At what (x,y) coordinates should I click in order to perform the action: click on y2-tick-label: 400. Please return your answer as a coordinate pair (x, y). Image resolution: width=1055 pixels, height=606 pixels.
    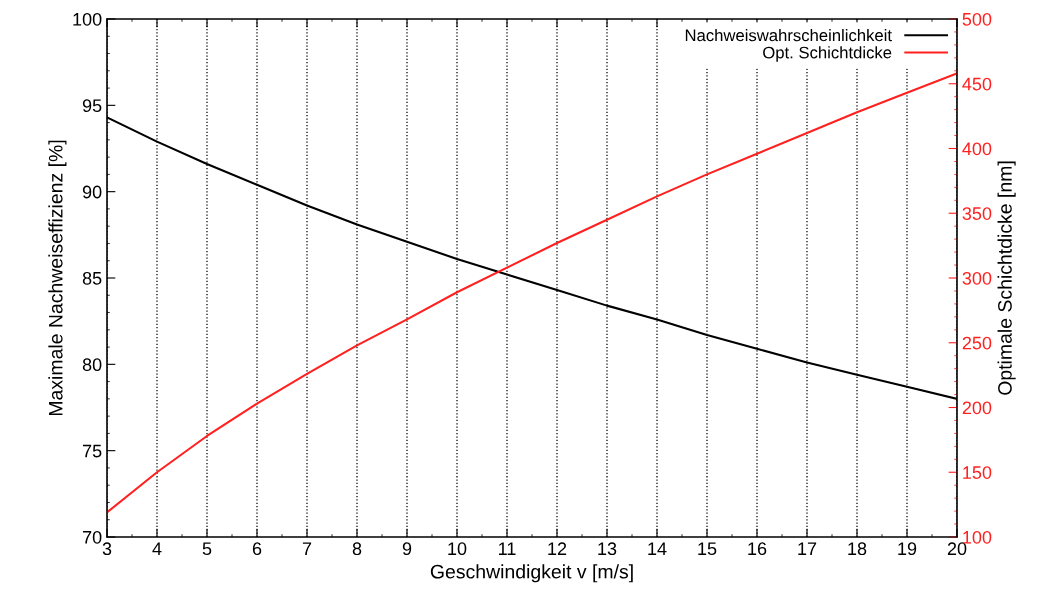
    Looking at the image, I should click on (977, 149).